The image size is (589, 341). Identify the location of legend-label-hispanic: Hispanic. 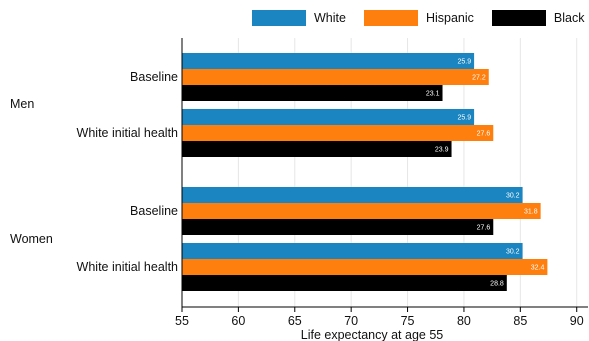
(449, 18).